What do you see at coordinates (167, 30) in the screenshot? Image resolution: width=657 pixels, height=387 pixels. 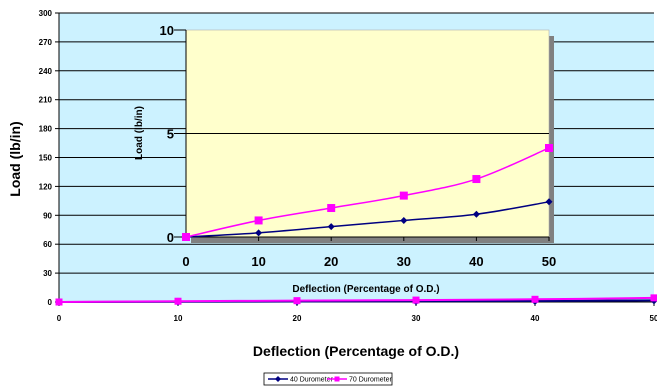 I see `inset-y-tick-label-10: 10` at bounding box center [167, 30].